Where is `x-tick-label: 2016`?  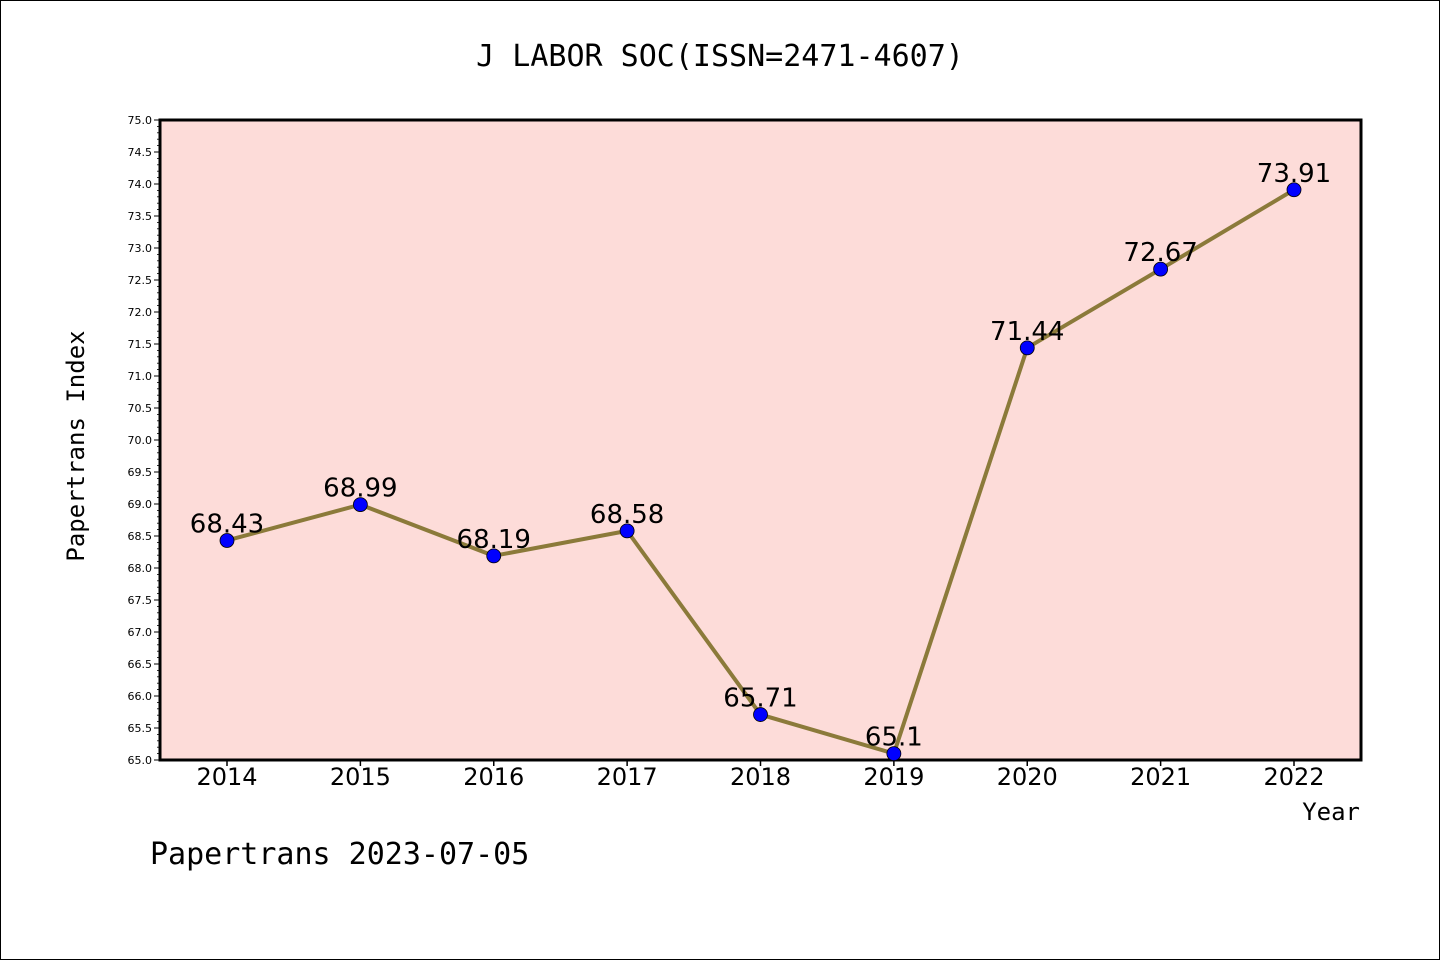
x-tick-label: 2016 is located at coordinates (493, 777).